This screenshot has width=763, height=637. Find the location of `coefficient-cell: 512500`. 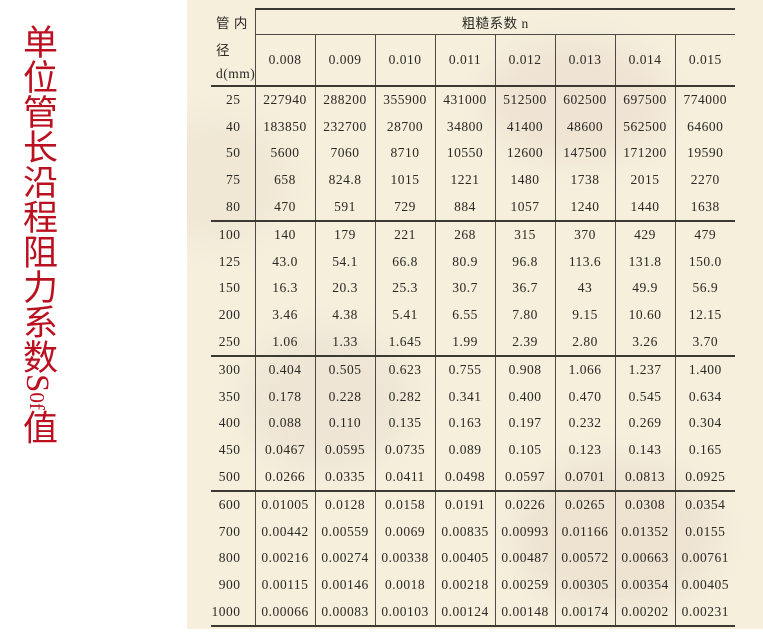

coefficient-cell: 512500 is located at coordinates (524, 100).